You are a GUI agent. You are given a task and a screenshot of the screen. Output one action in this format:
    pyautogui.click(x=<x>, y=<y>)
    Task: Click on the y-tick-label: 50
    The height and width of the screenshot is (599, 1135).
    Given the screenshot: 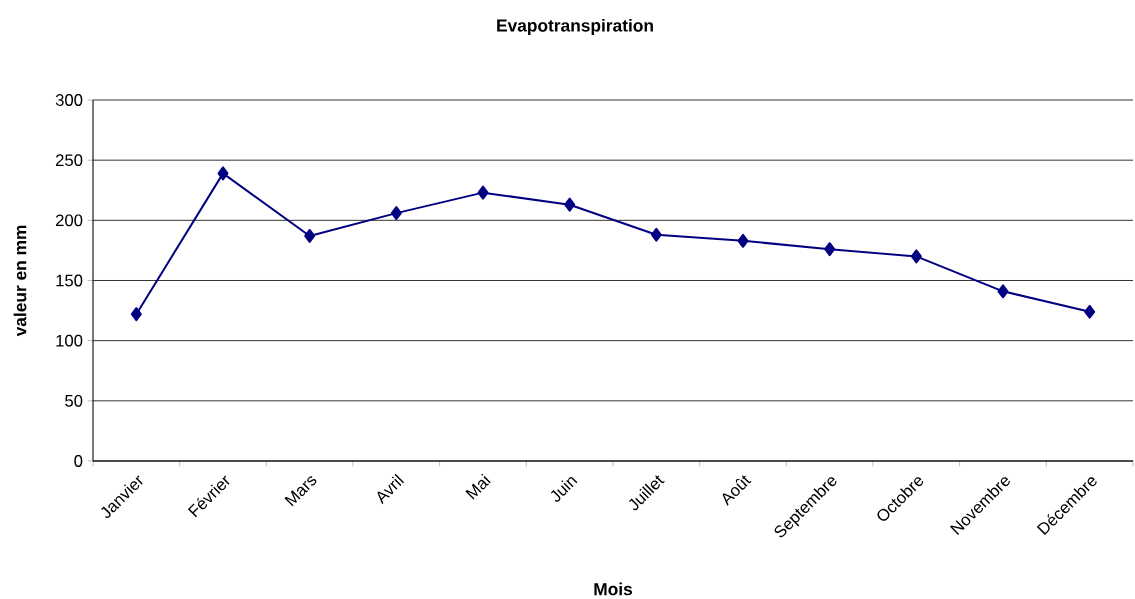 What is the action you would take?
    pyautogui.click(x=74, y=400)
    